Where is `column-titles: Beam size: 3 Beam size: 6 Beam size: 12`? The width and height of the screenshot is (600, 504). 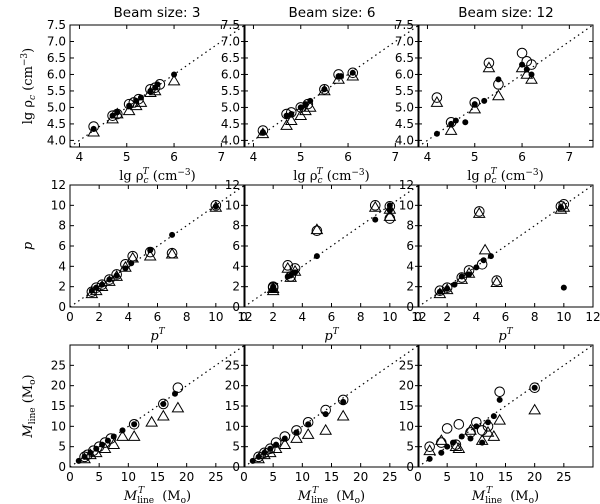 column-titles: Beam size: 3 Beam size: 6 Beam size: 12 is located at coordinates (334, 13).